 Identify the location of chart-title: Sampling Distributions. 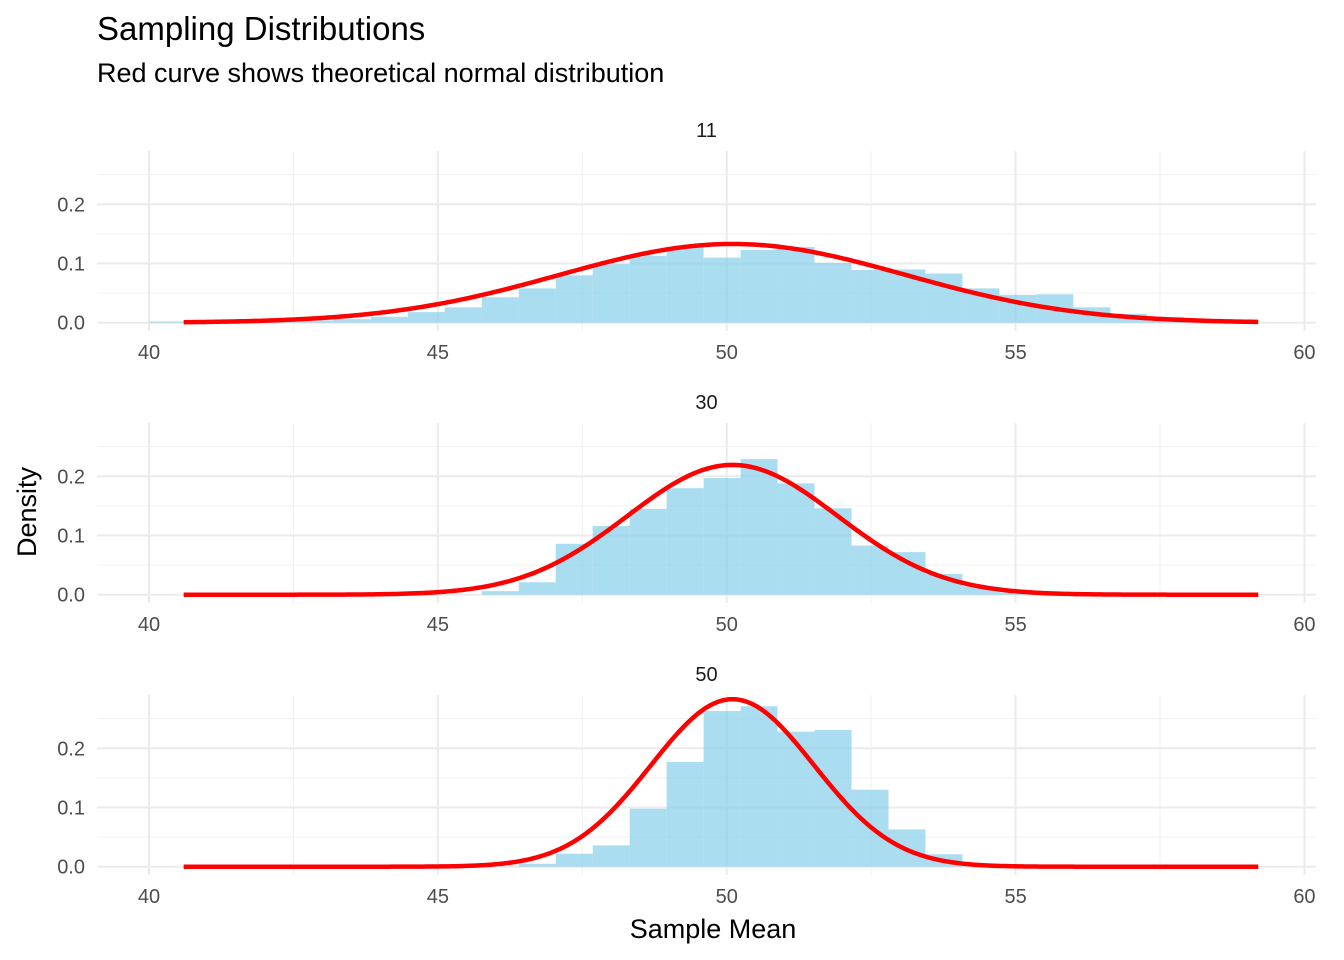
(261, 28).